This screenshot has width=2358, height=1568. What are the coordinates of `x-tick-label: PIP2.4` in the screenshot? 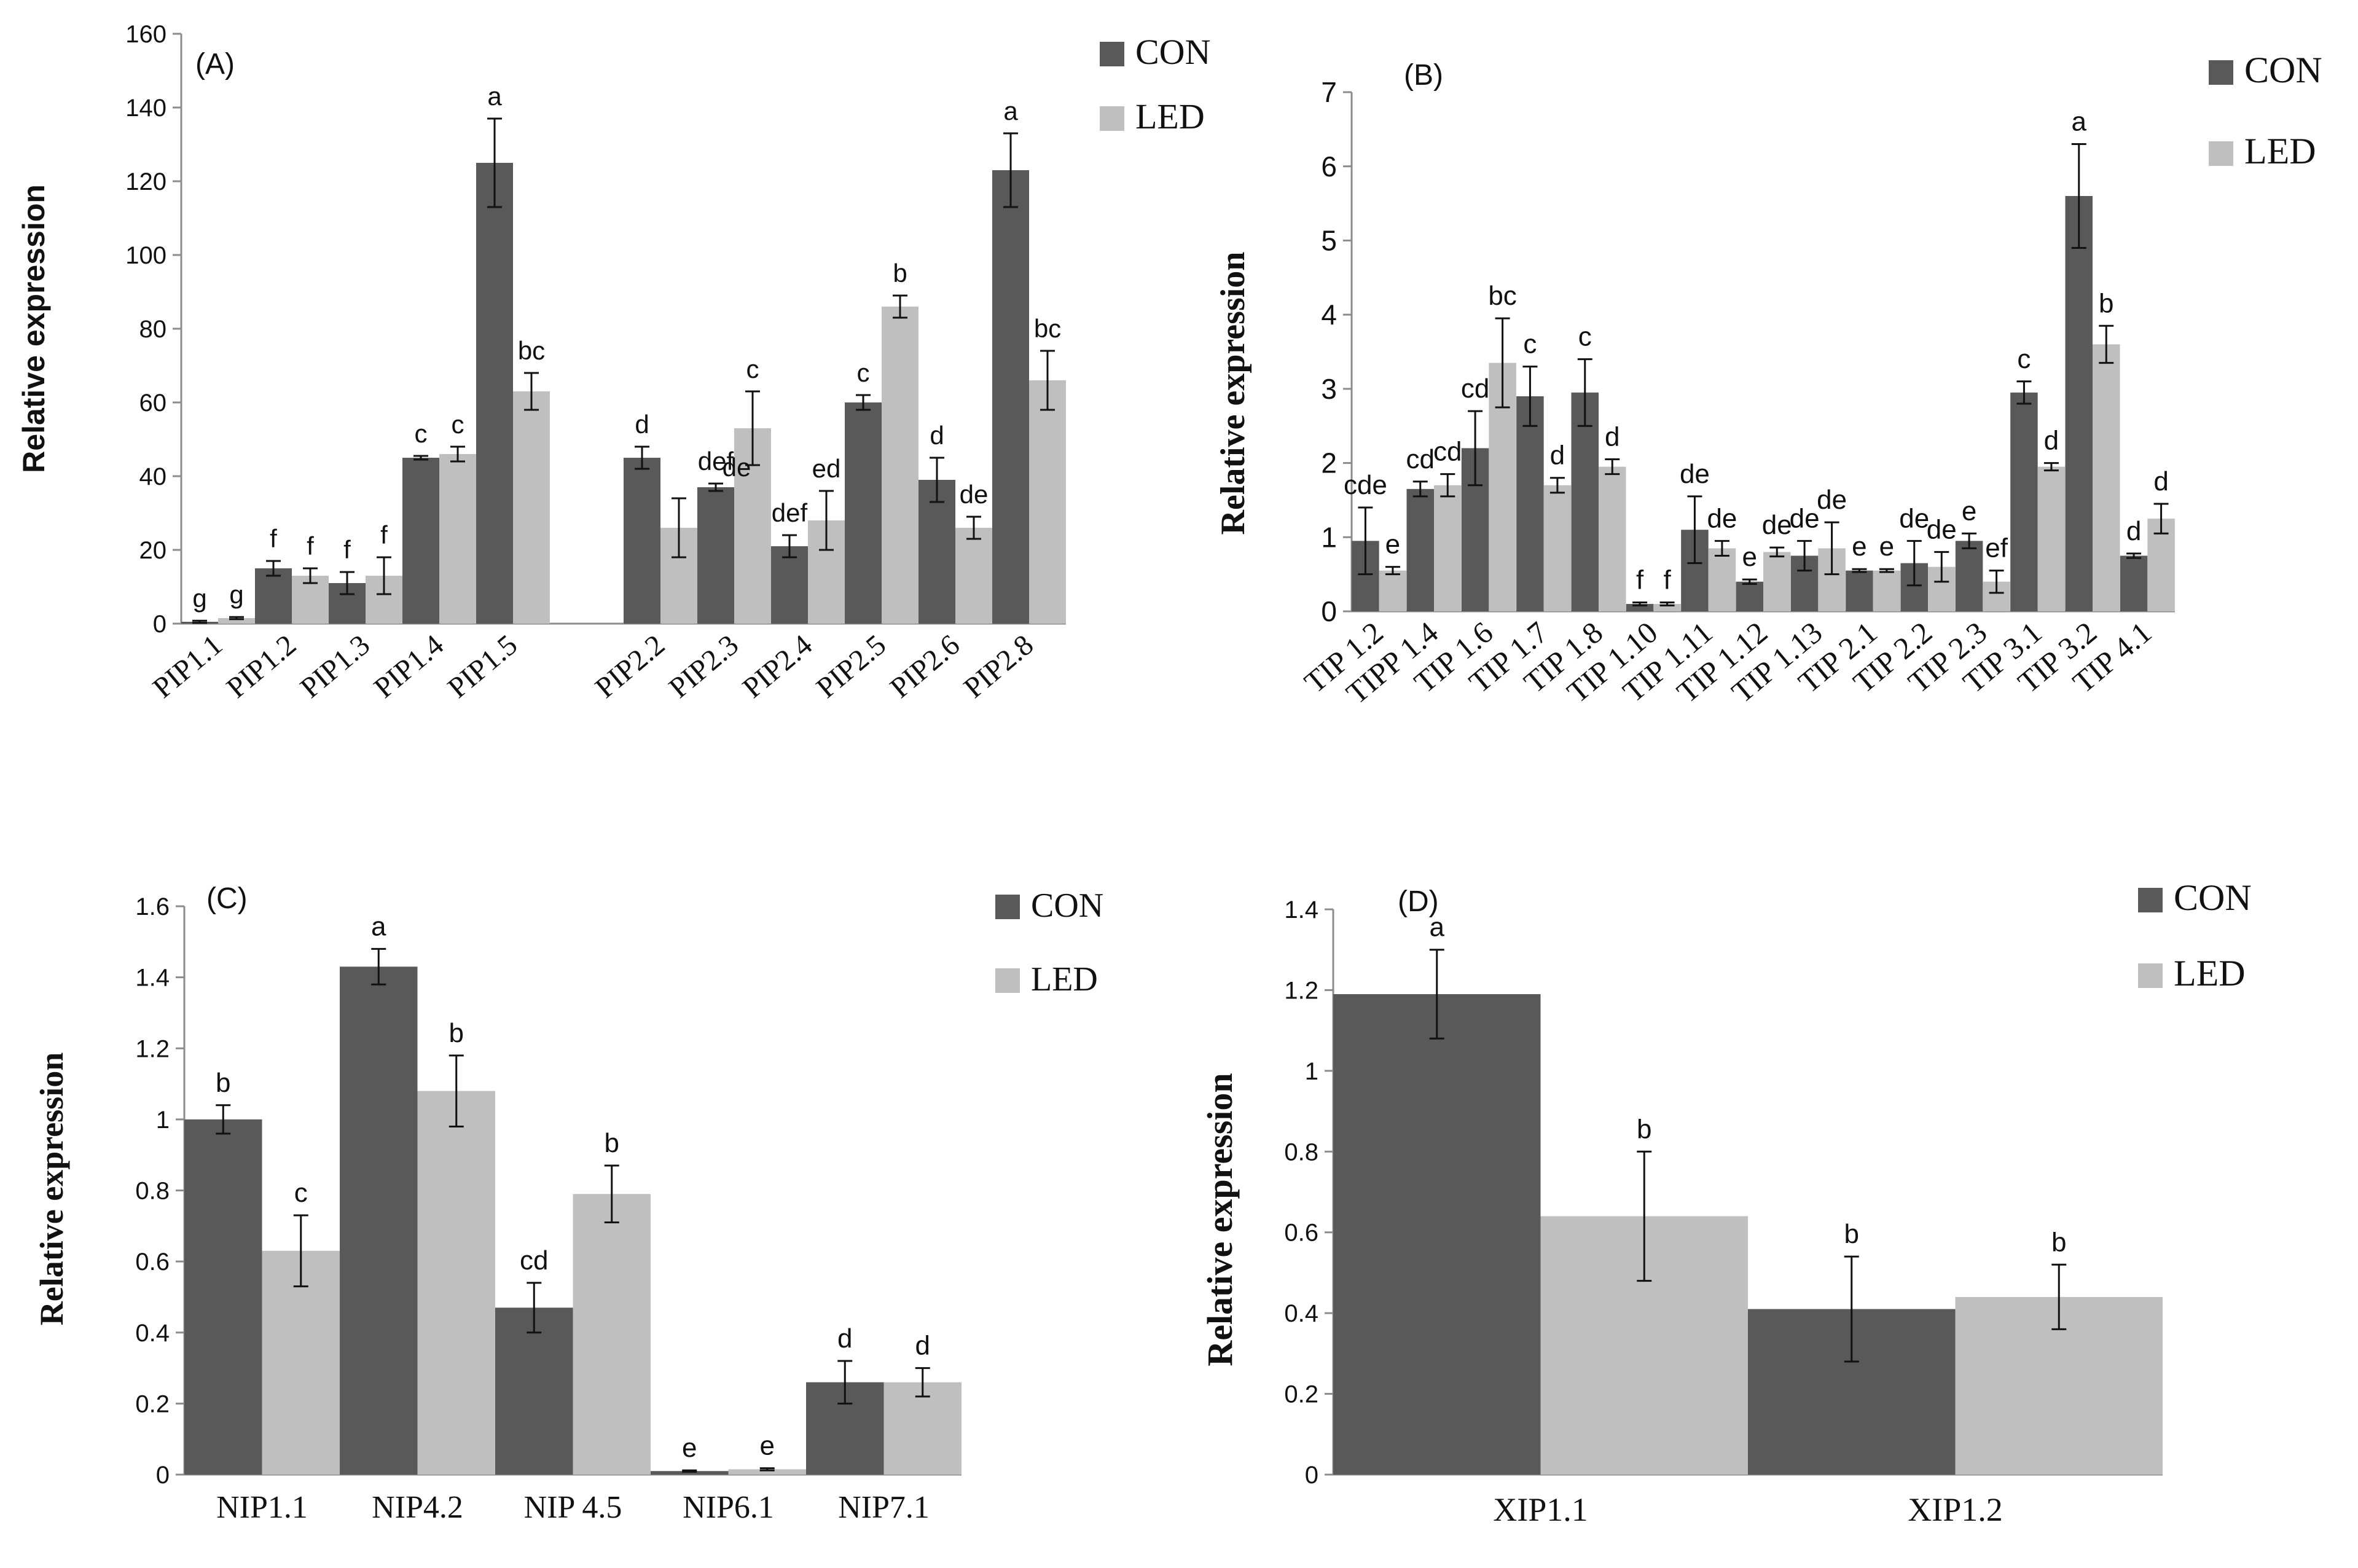 It's located at (778, 667).